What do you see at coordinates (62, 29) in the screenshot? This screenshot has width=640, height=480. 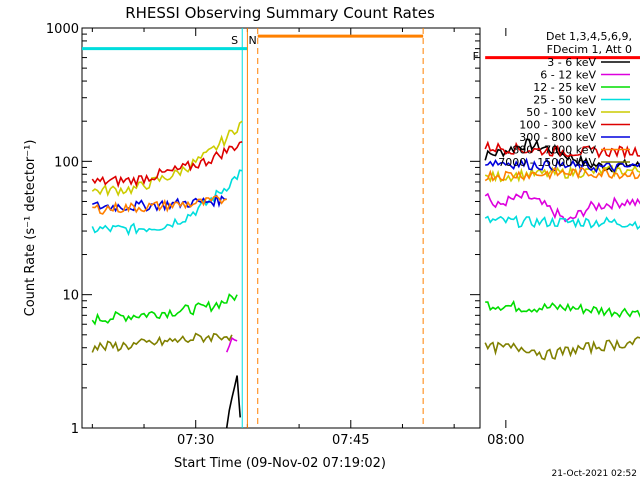 I see `y-tick-label: 1000` at bounding box center [62, 29].